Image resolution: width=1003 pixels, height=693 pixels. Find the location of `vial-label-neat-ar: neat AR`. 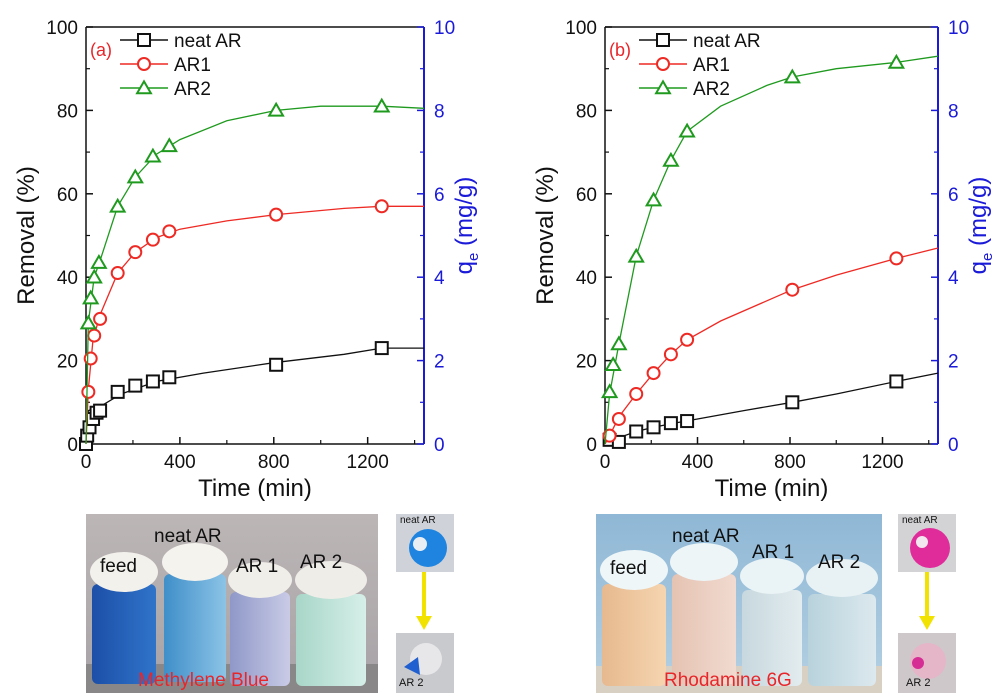

vial-label-neat-ar: neat AR is located at coordinates (188, 536).